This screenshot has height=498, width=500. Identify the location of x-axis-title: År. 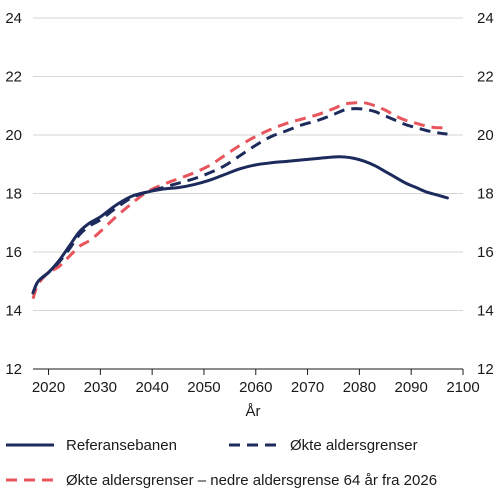
(253, 411).